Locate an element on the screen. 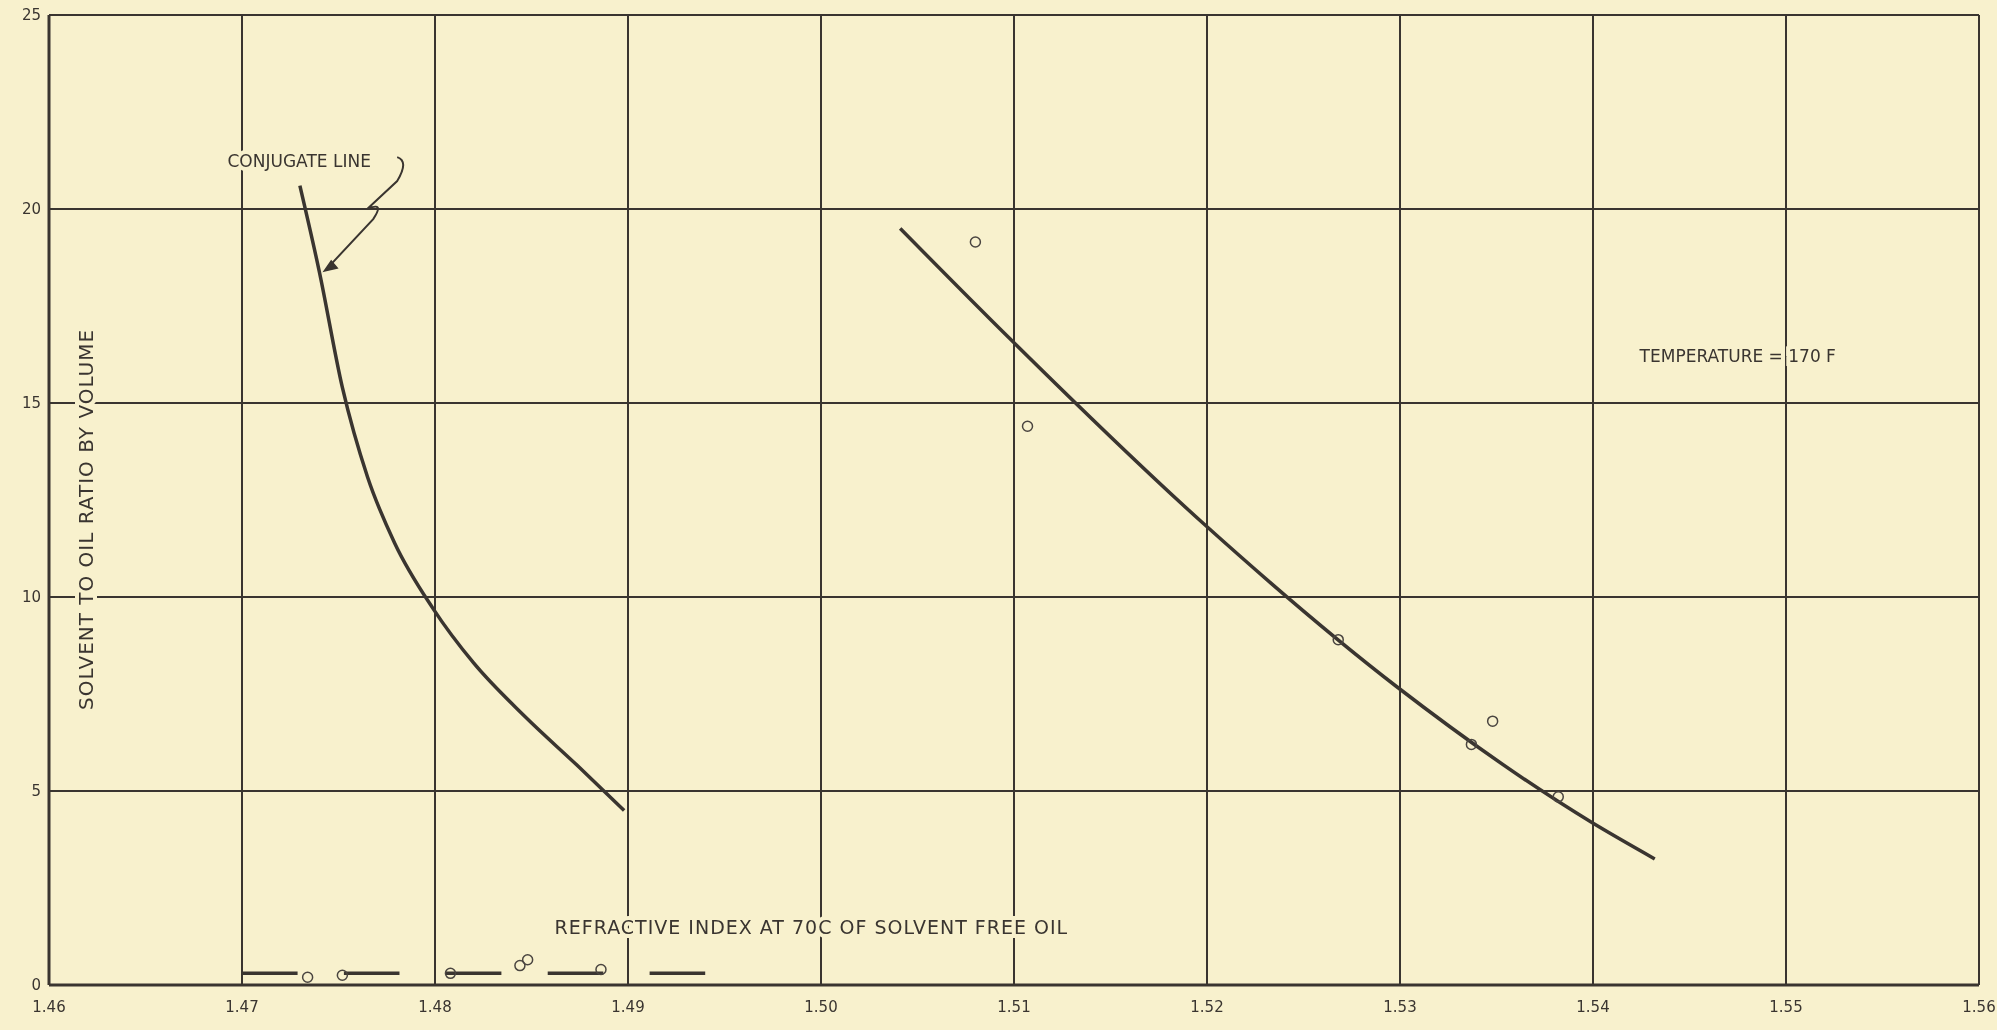  x-tick-label: 1.52 is located at coordinates (1207, 1006).